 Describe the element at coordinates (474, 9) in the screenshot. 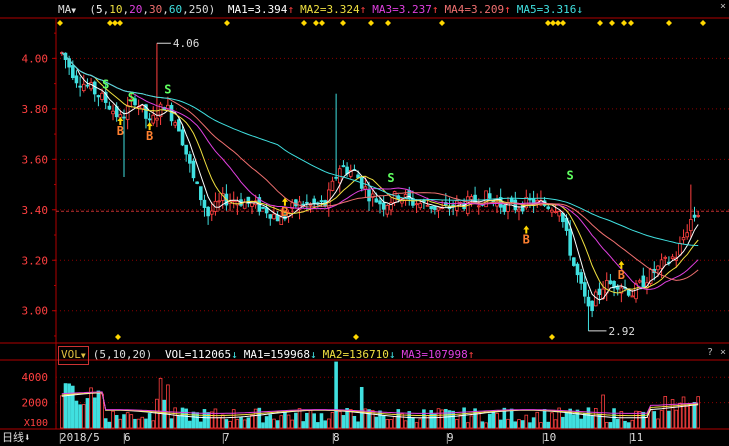

I see `ma-value-label: MA4=3.209` at that location.